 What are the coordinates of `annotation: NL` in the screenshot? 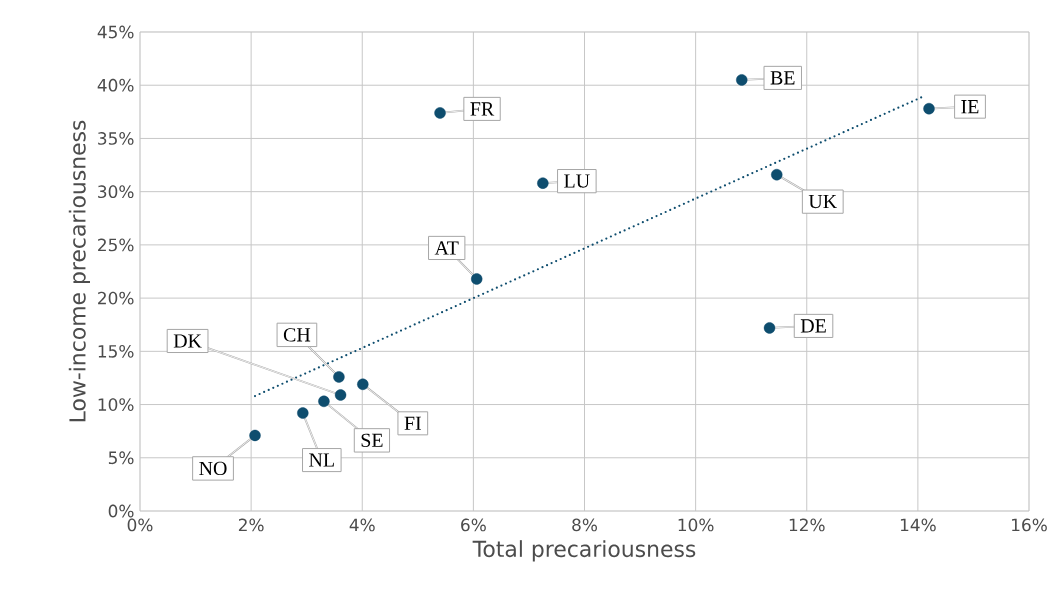 It's located at (321, 460).